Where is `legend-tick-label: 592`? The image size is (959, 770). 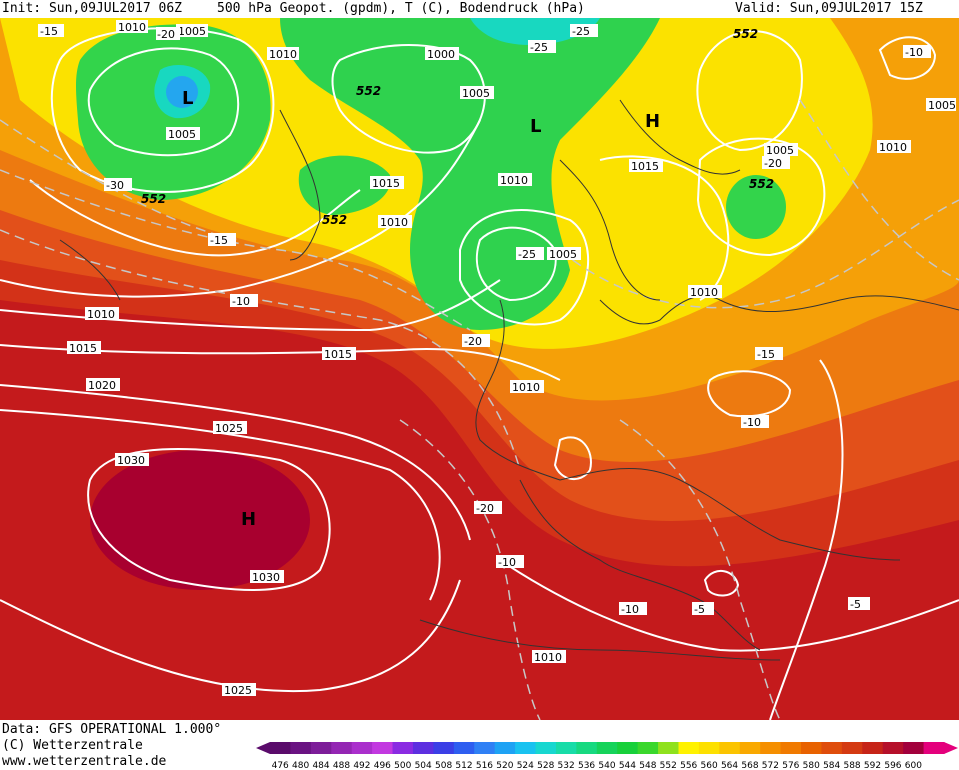
legend-tick-label: 592 is located at coordinates (872, 765).